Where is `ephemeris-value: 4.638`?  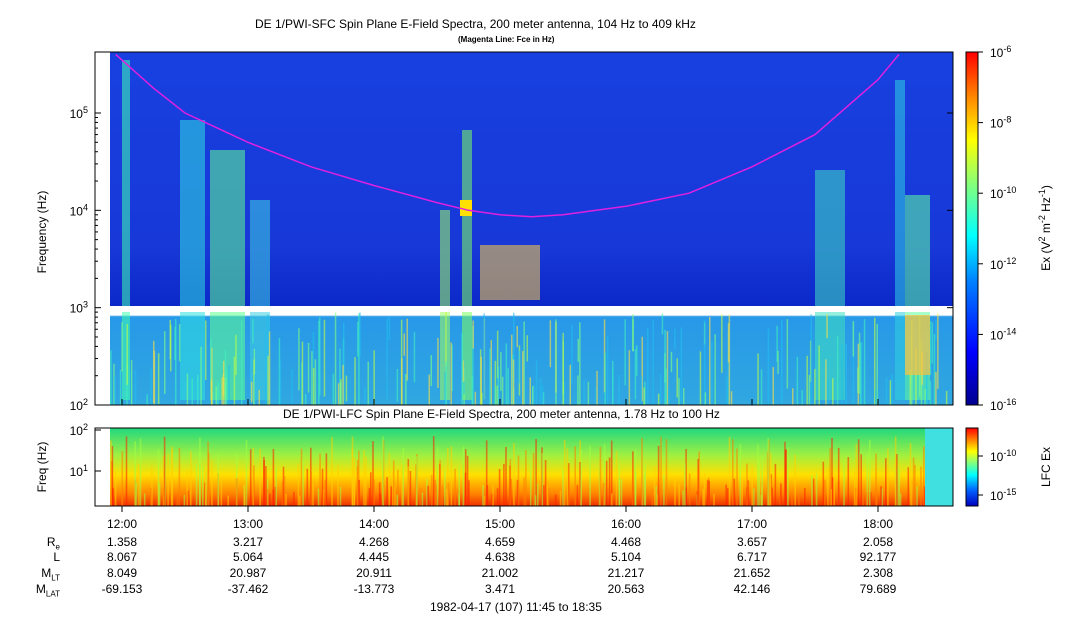 ephemeris-value: 4.638 is located at coordinates (500, 557).